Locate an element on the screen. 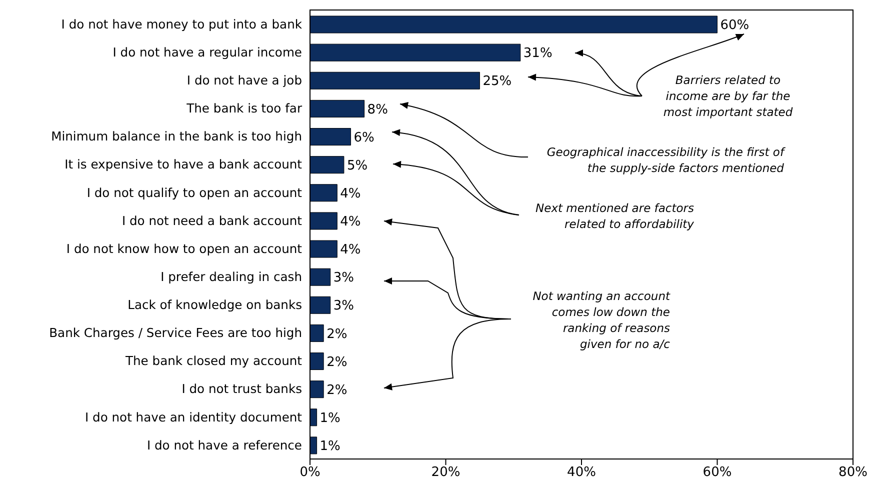  data-label: 8% is located at coordinates (377, 110).